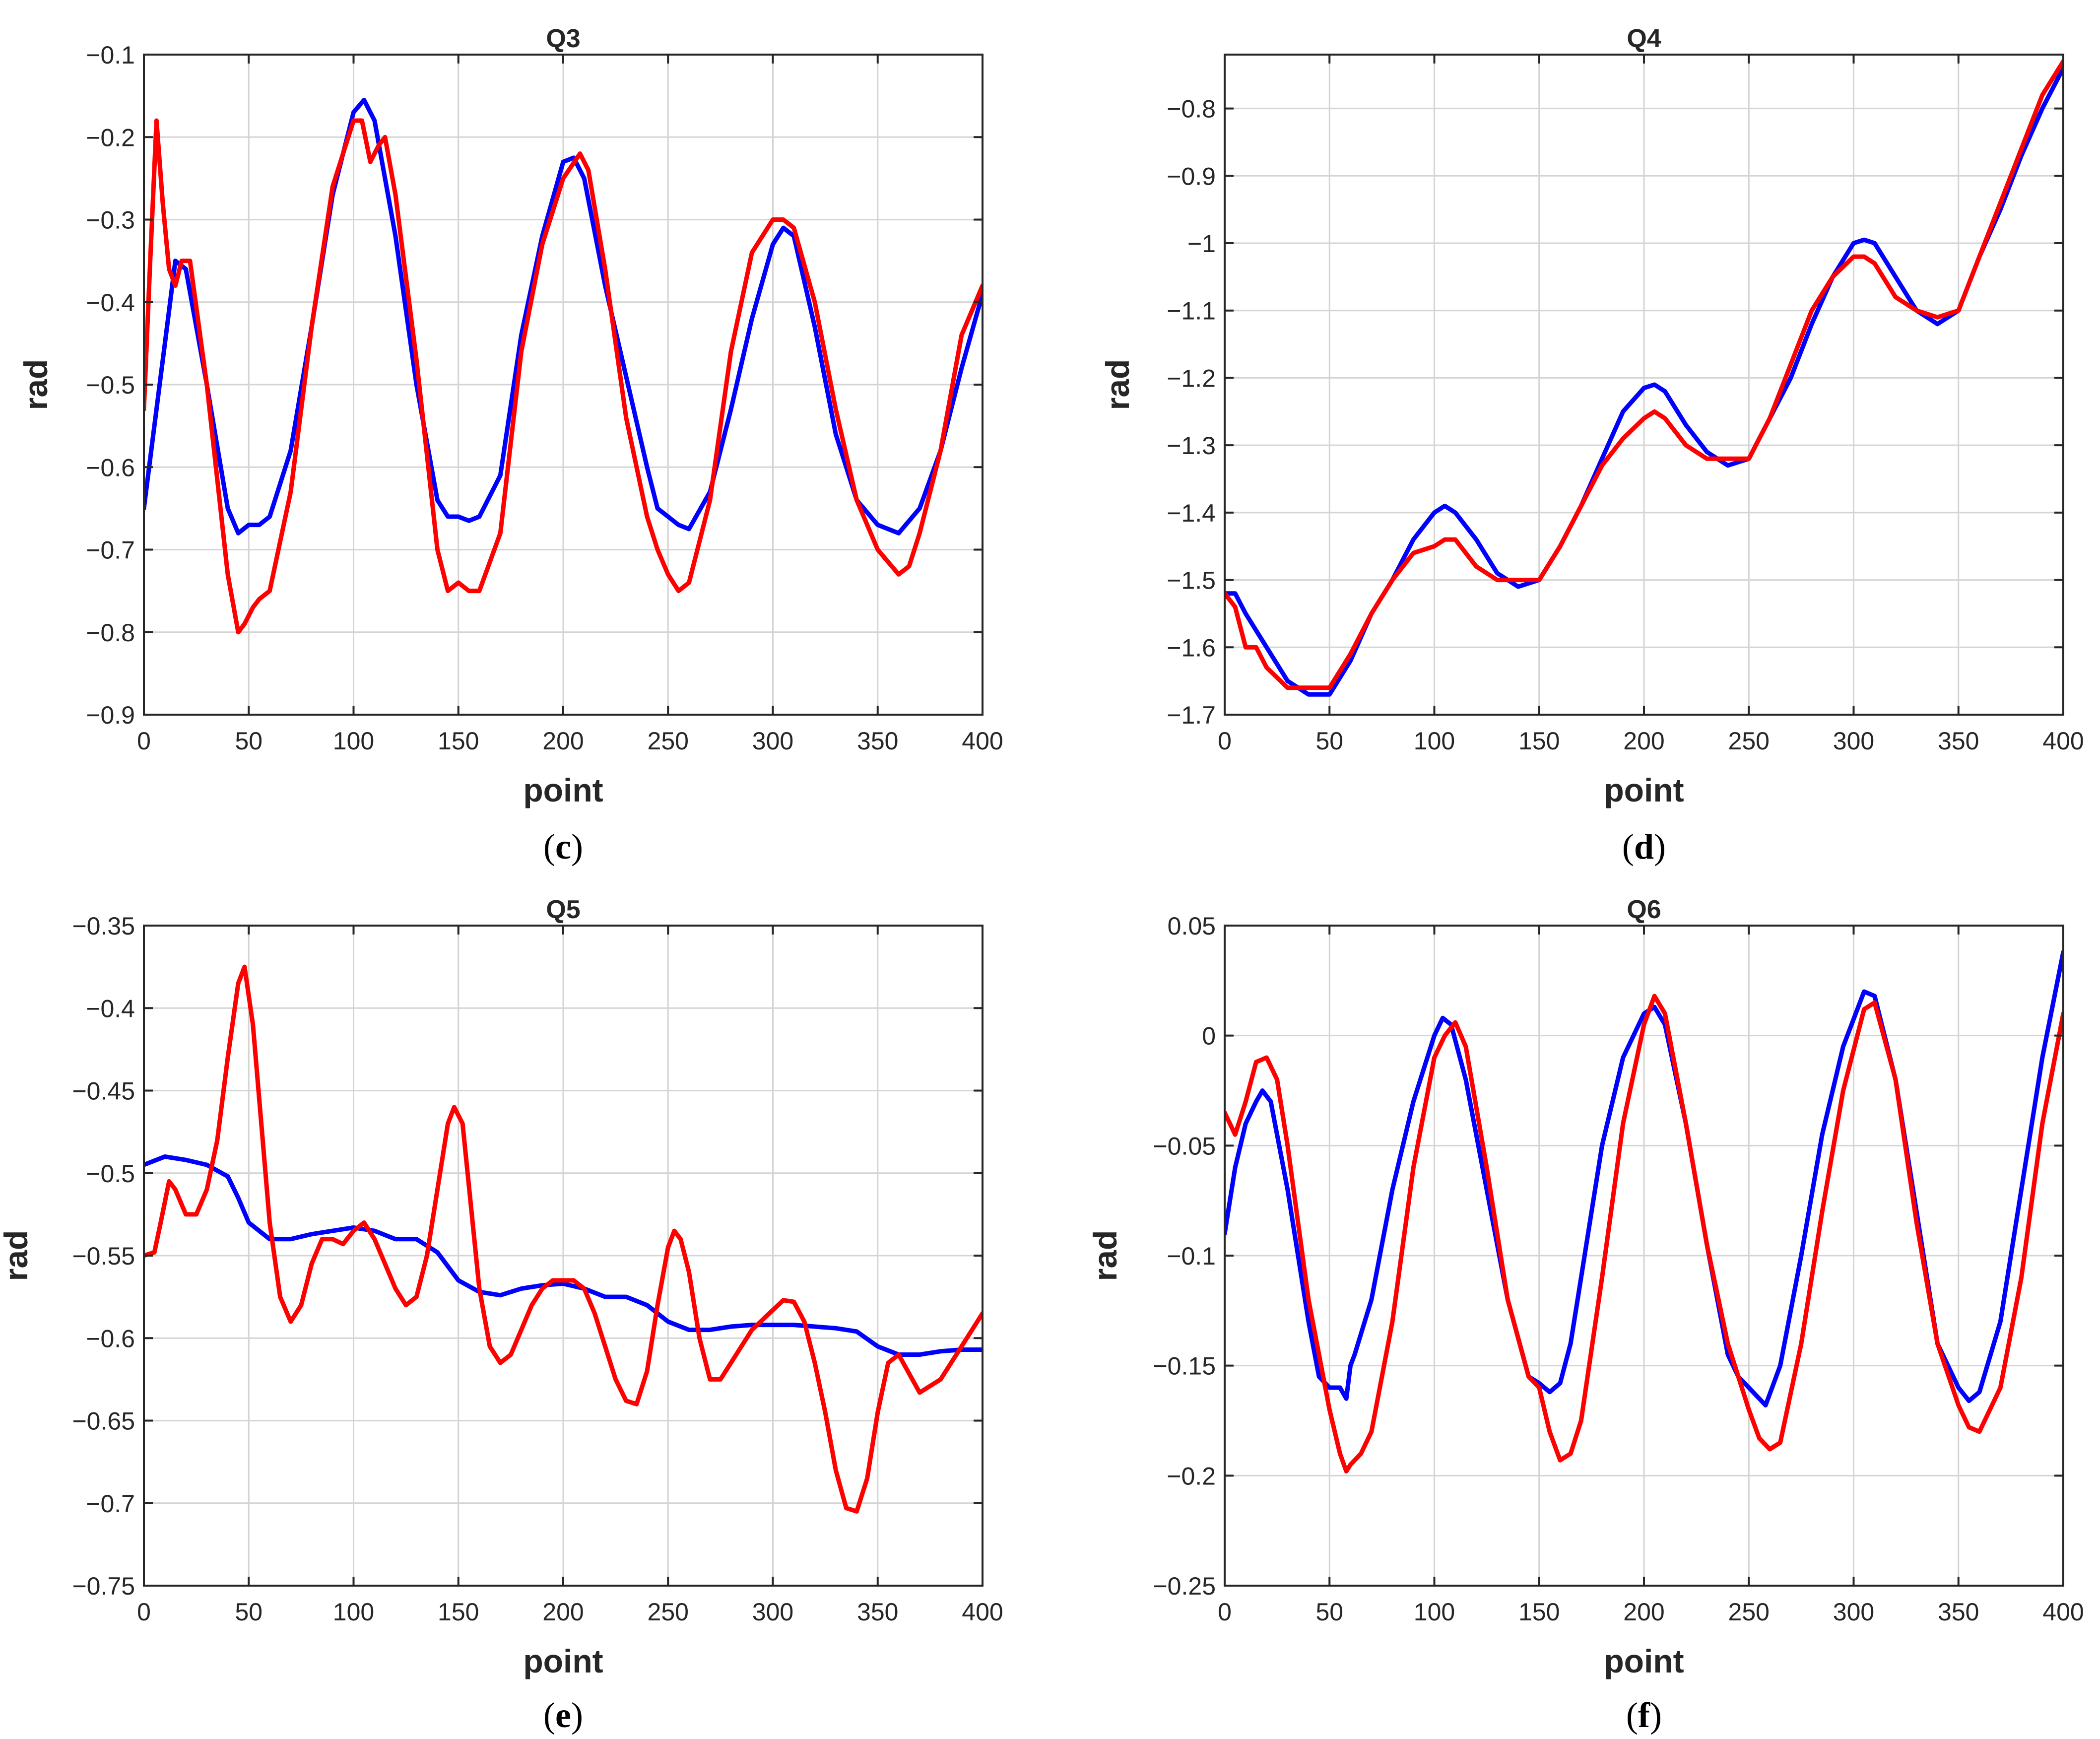 This screenshot has width=2100, height=1739. I want to click on panel-caption: (f), so click(1644, 1715).